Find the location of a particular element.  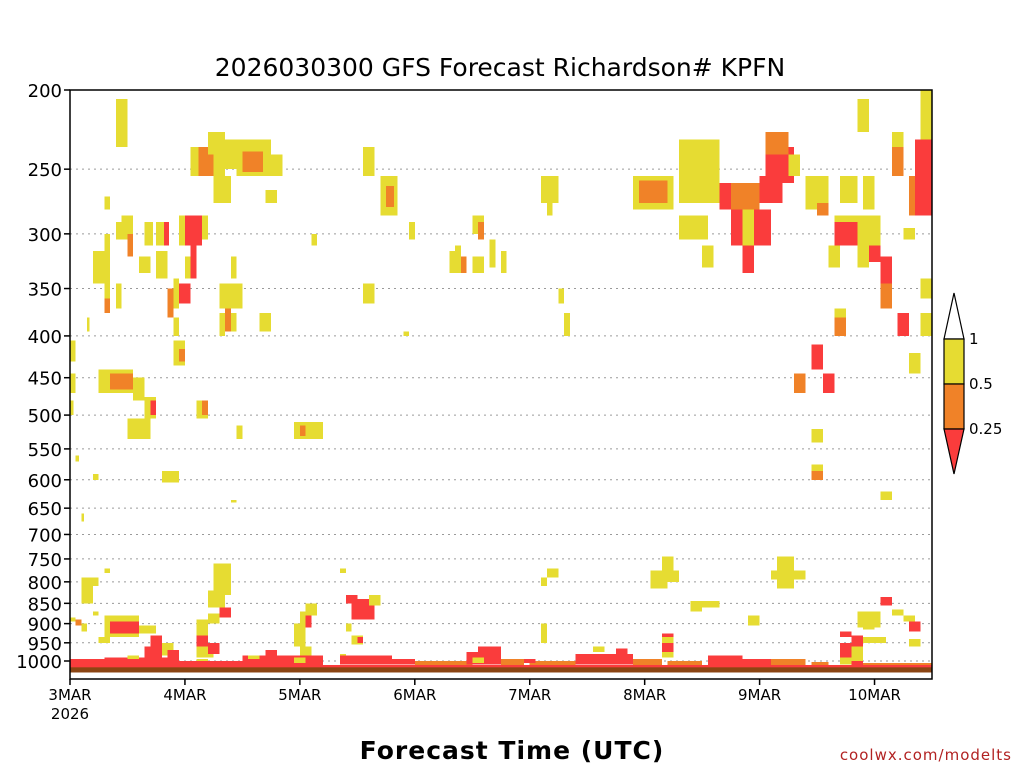

y-tick-label: 250 is located at coordinates (45, 170).